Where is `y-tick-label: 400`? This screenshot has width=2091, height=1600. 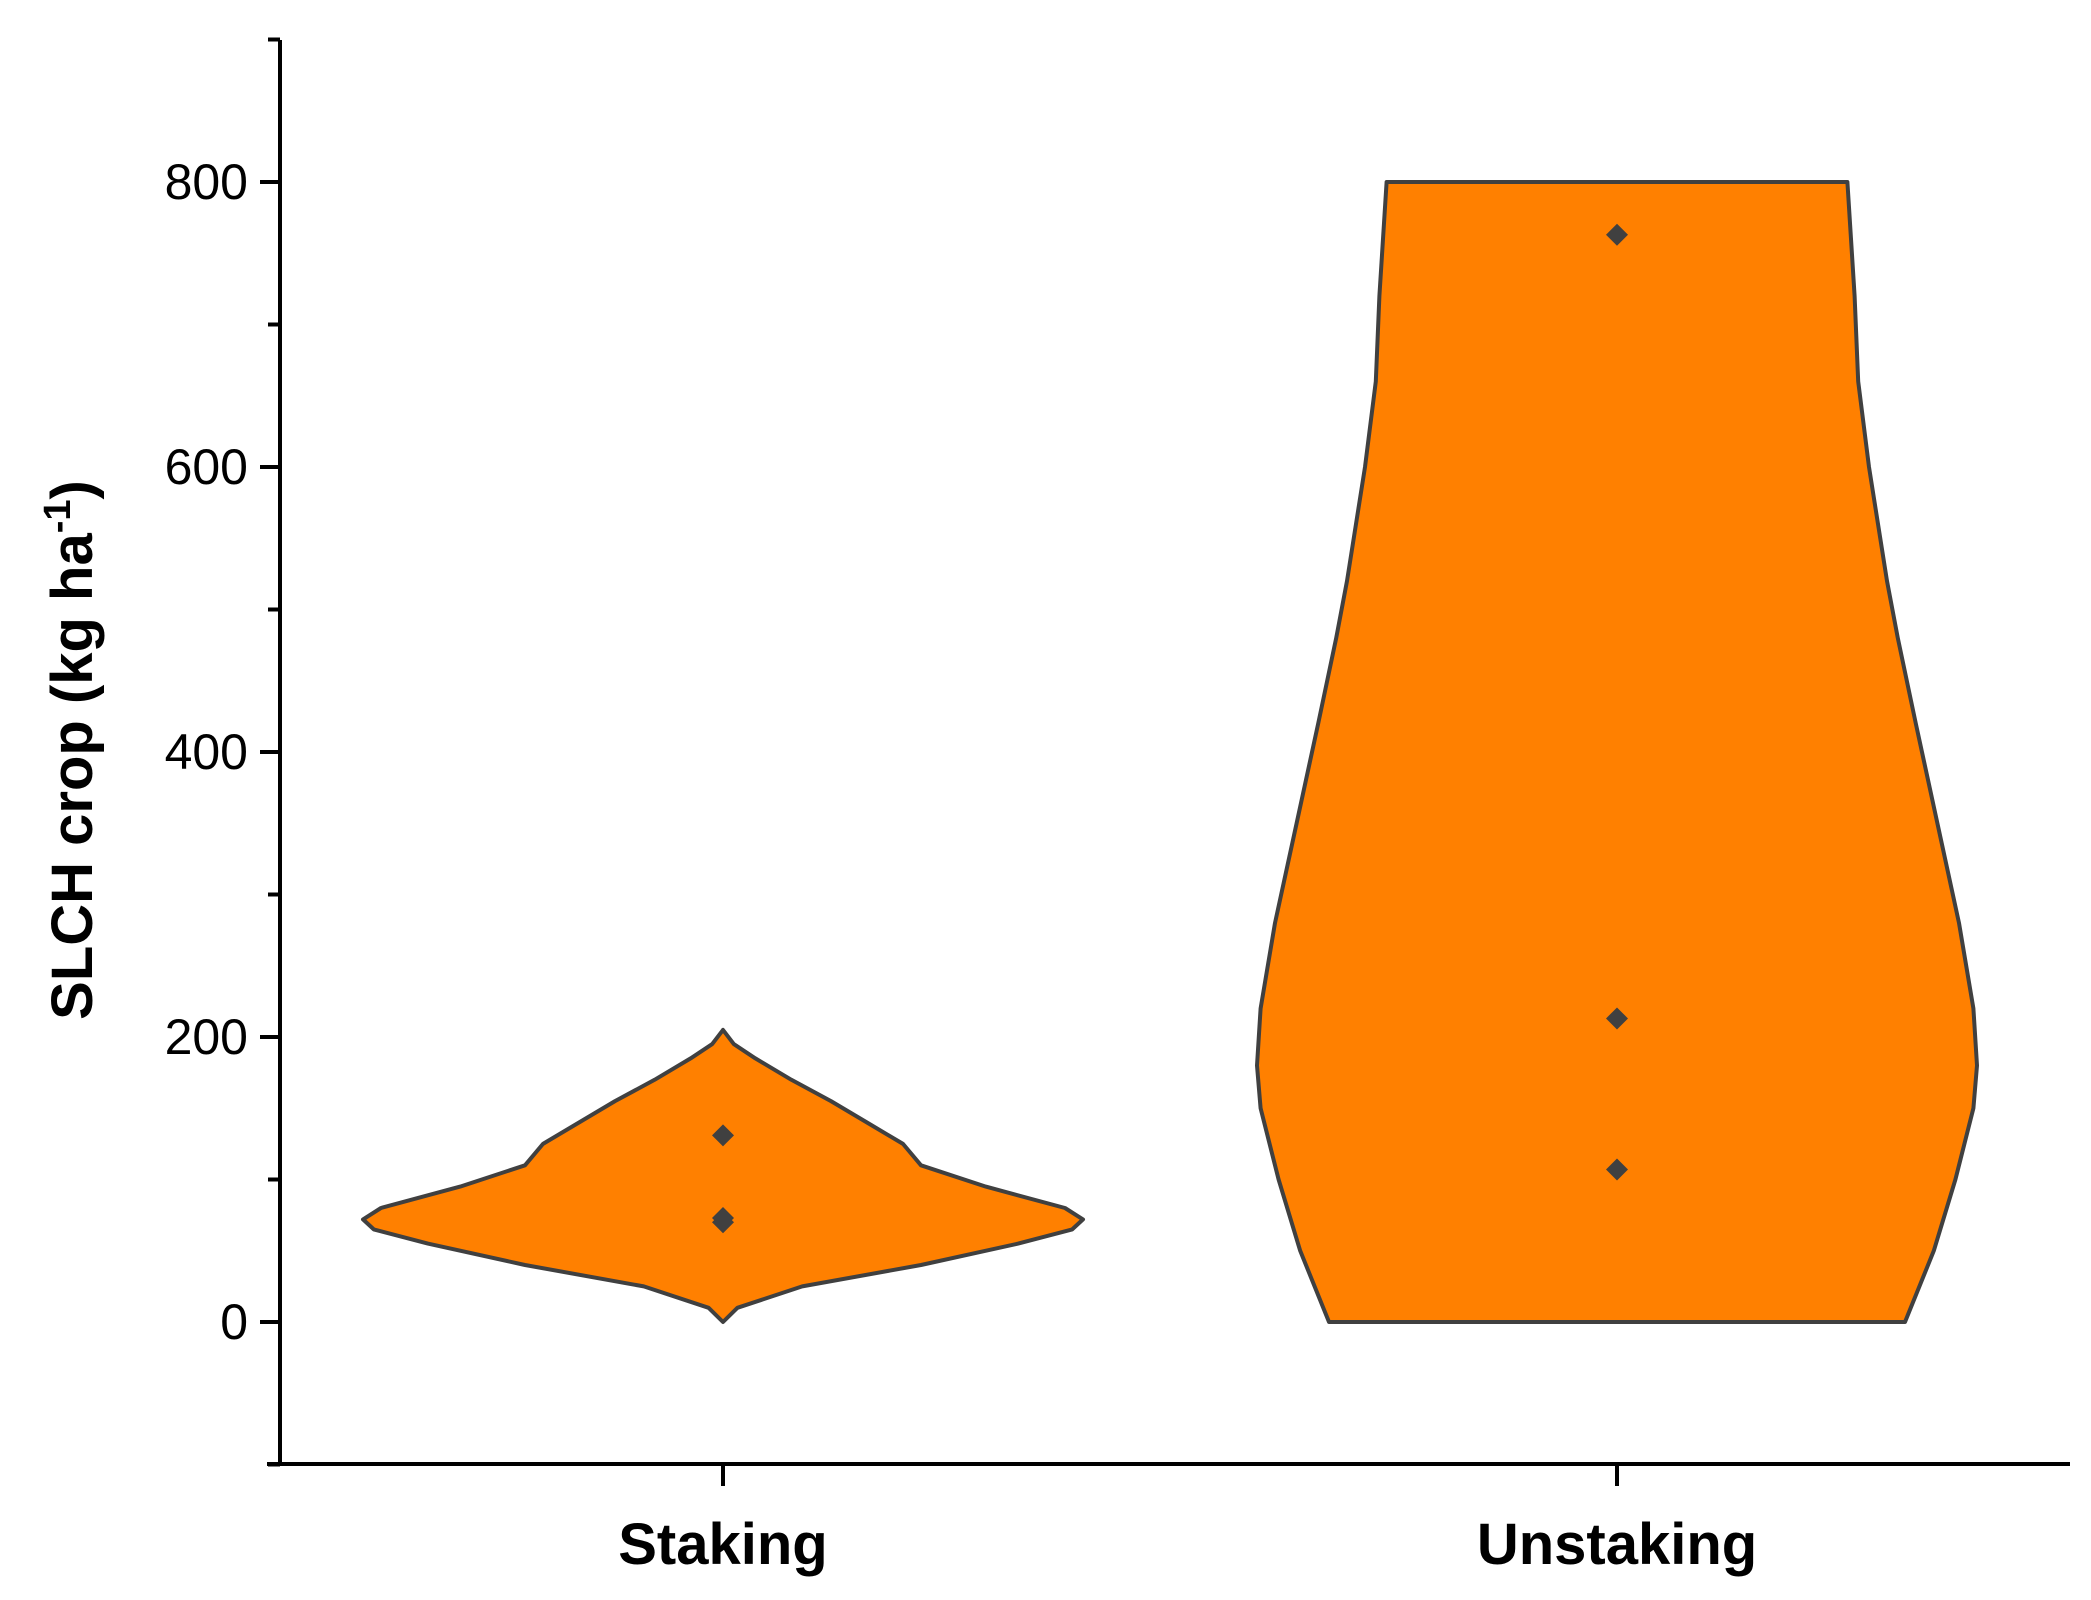 y-tick-label: 400 is located at coordinates (206, 752).